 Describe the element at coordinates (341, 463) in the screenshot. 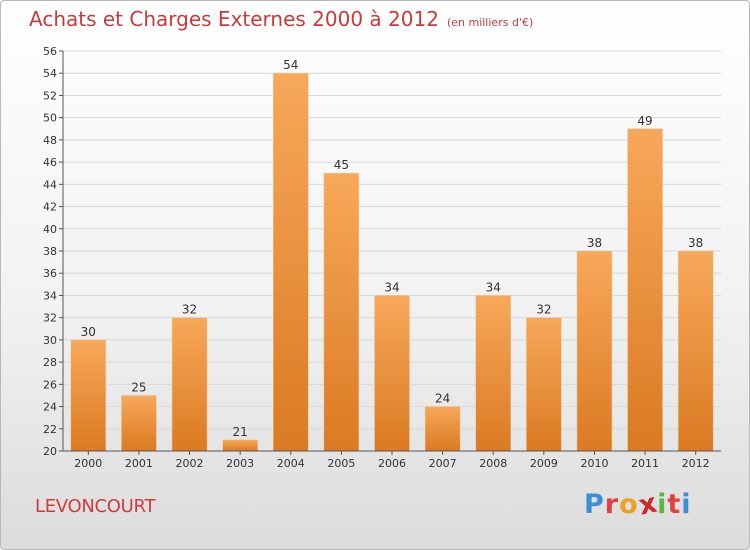

I see `x-tick-label: 2005` at that location.